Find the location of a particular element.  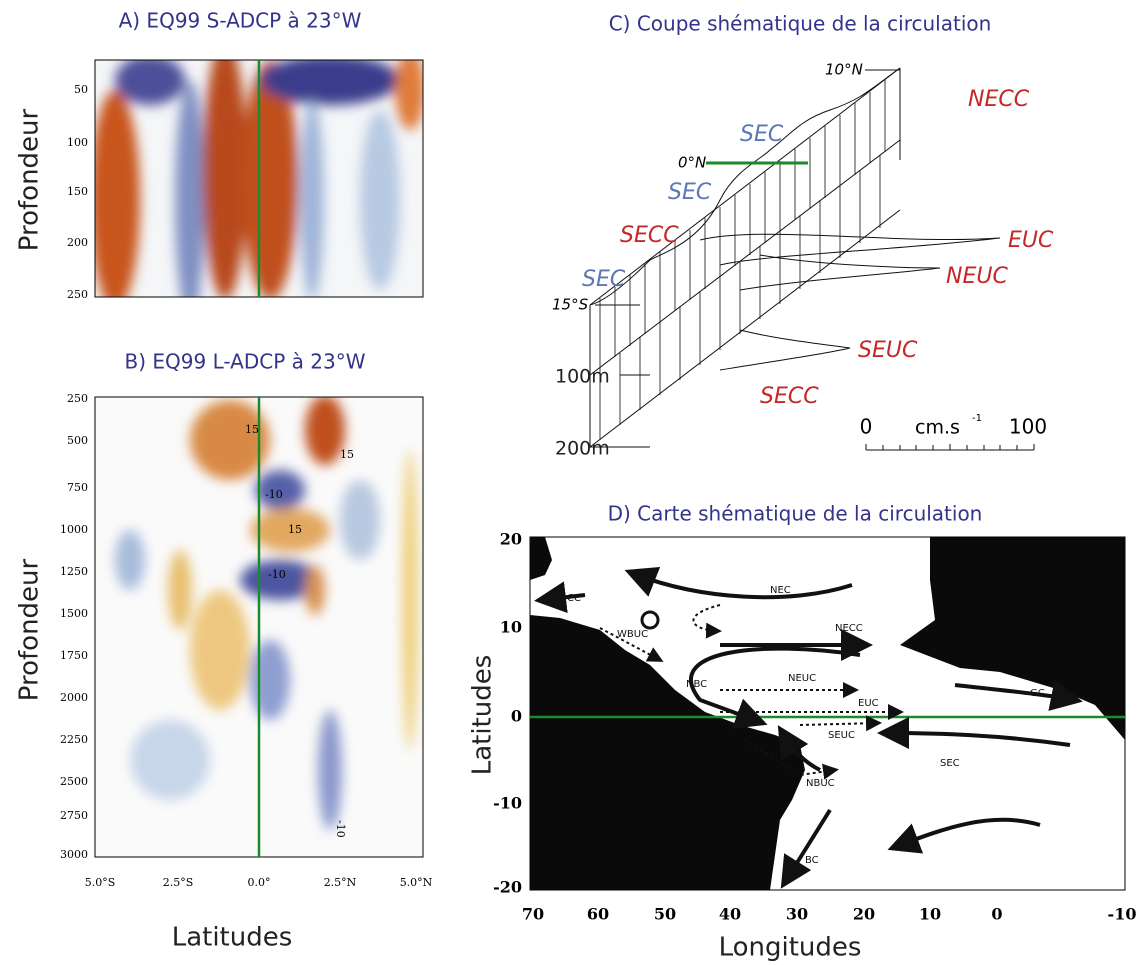

current-label: NBC is located at coordinates (696, 684).